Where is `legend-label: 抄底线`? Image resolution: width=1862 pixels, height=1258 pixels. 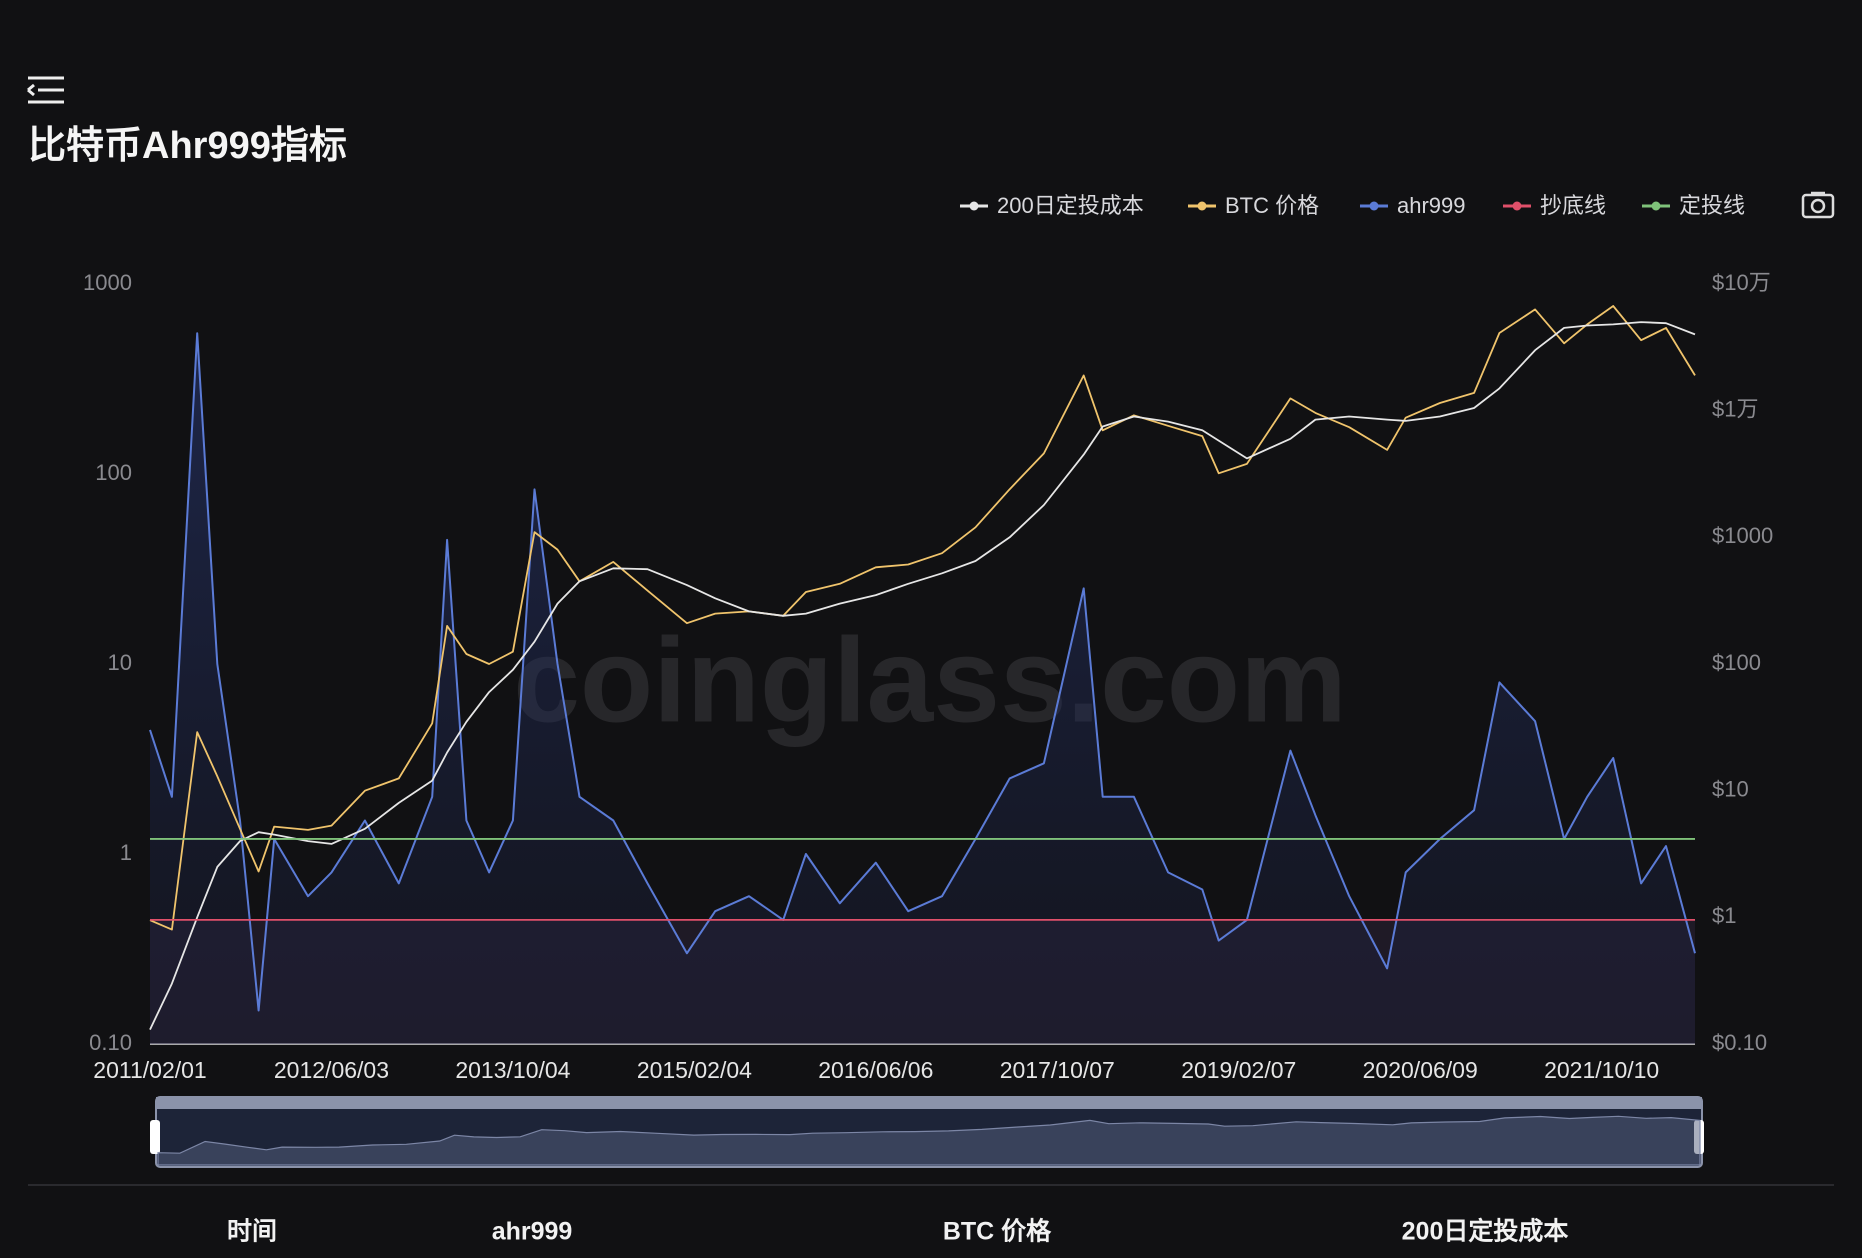
legend-label: 抄底线 is located at coordinates (1573, 205).